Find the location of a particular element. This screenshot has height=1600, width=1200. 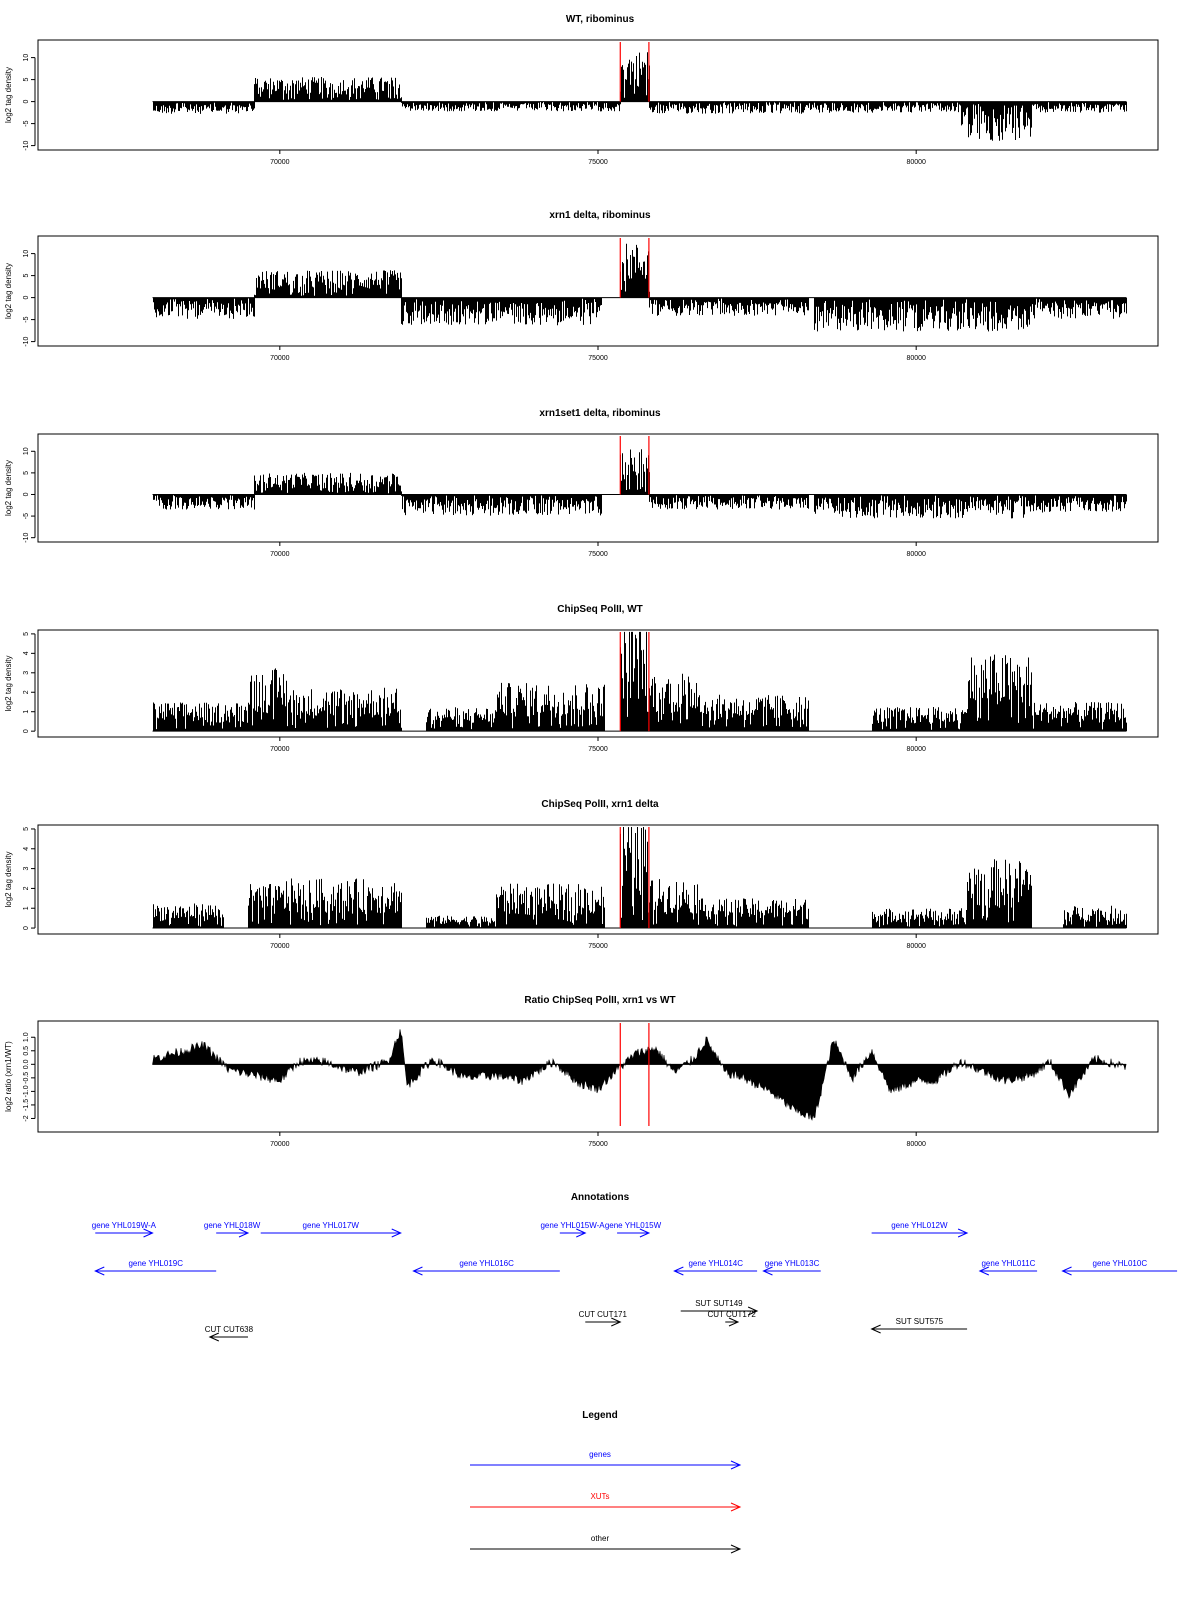

annotation-label: CUT CUT172 is located at coordinates (731, 1314).